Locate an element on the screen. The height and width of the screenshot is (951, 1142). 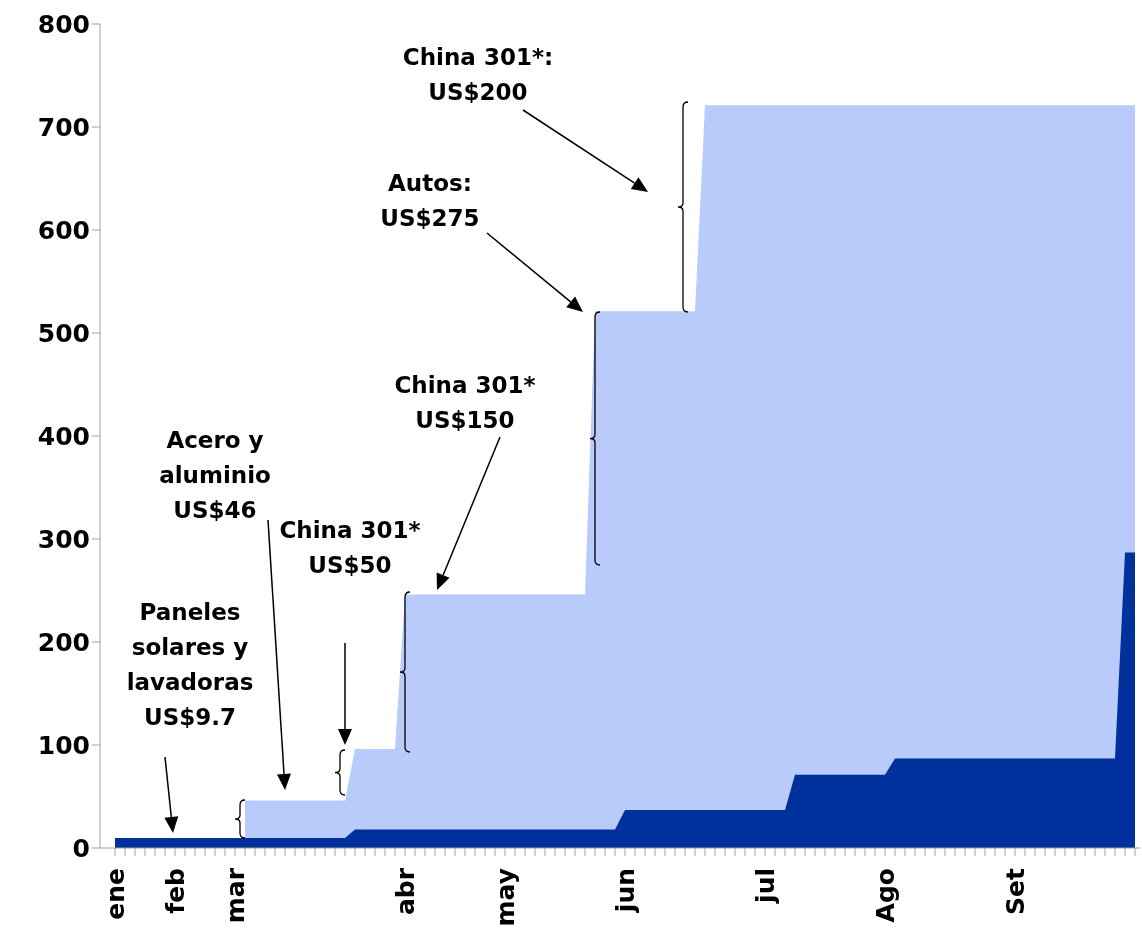
y-tick-label: 500 is located at coordinates (63, 333).